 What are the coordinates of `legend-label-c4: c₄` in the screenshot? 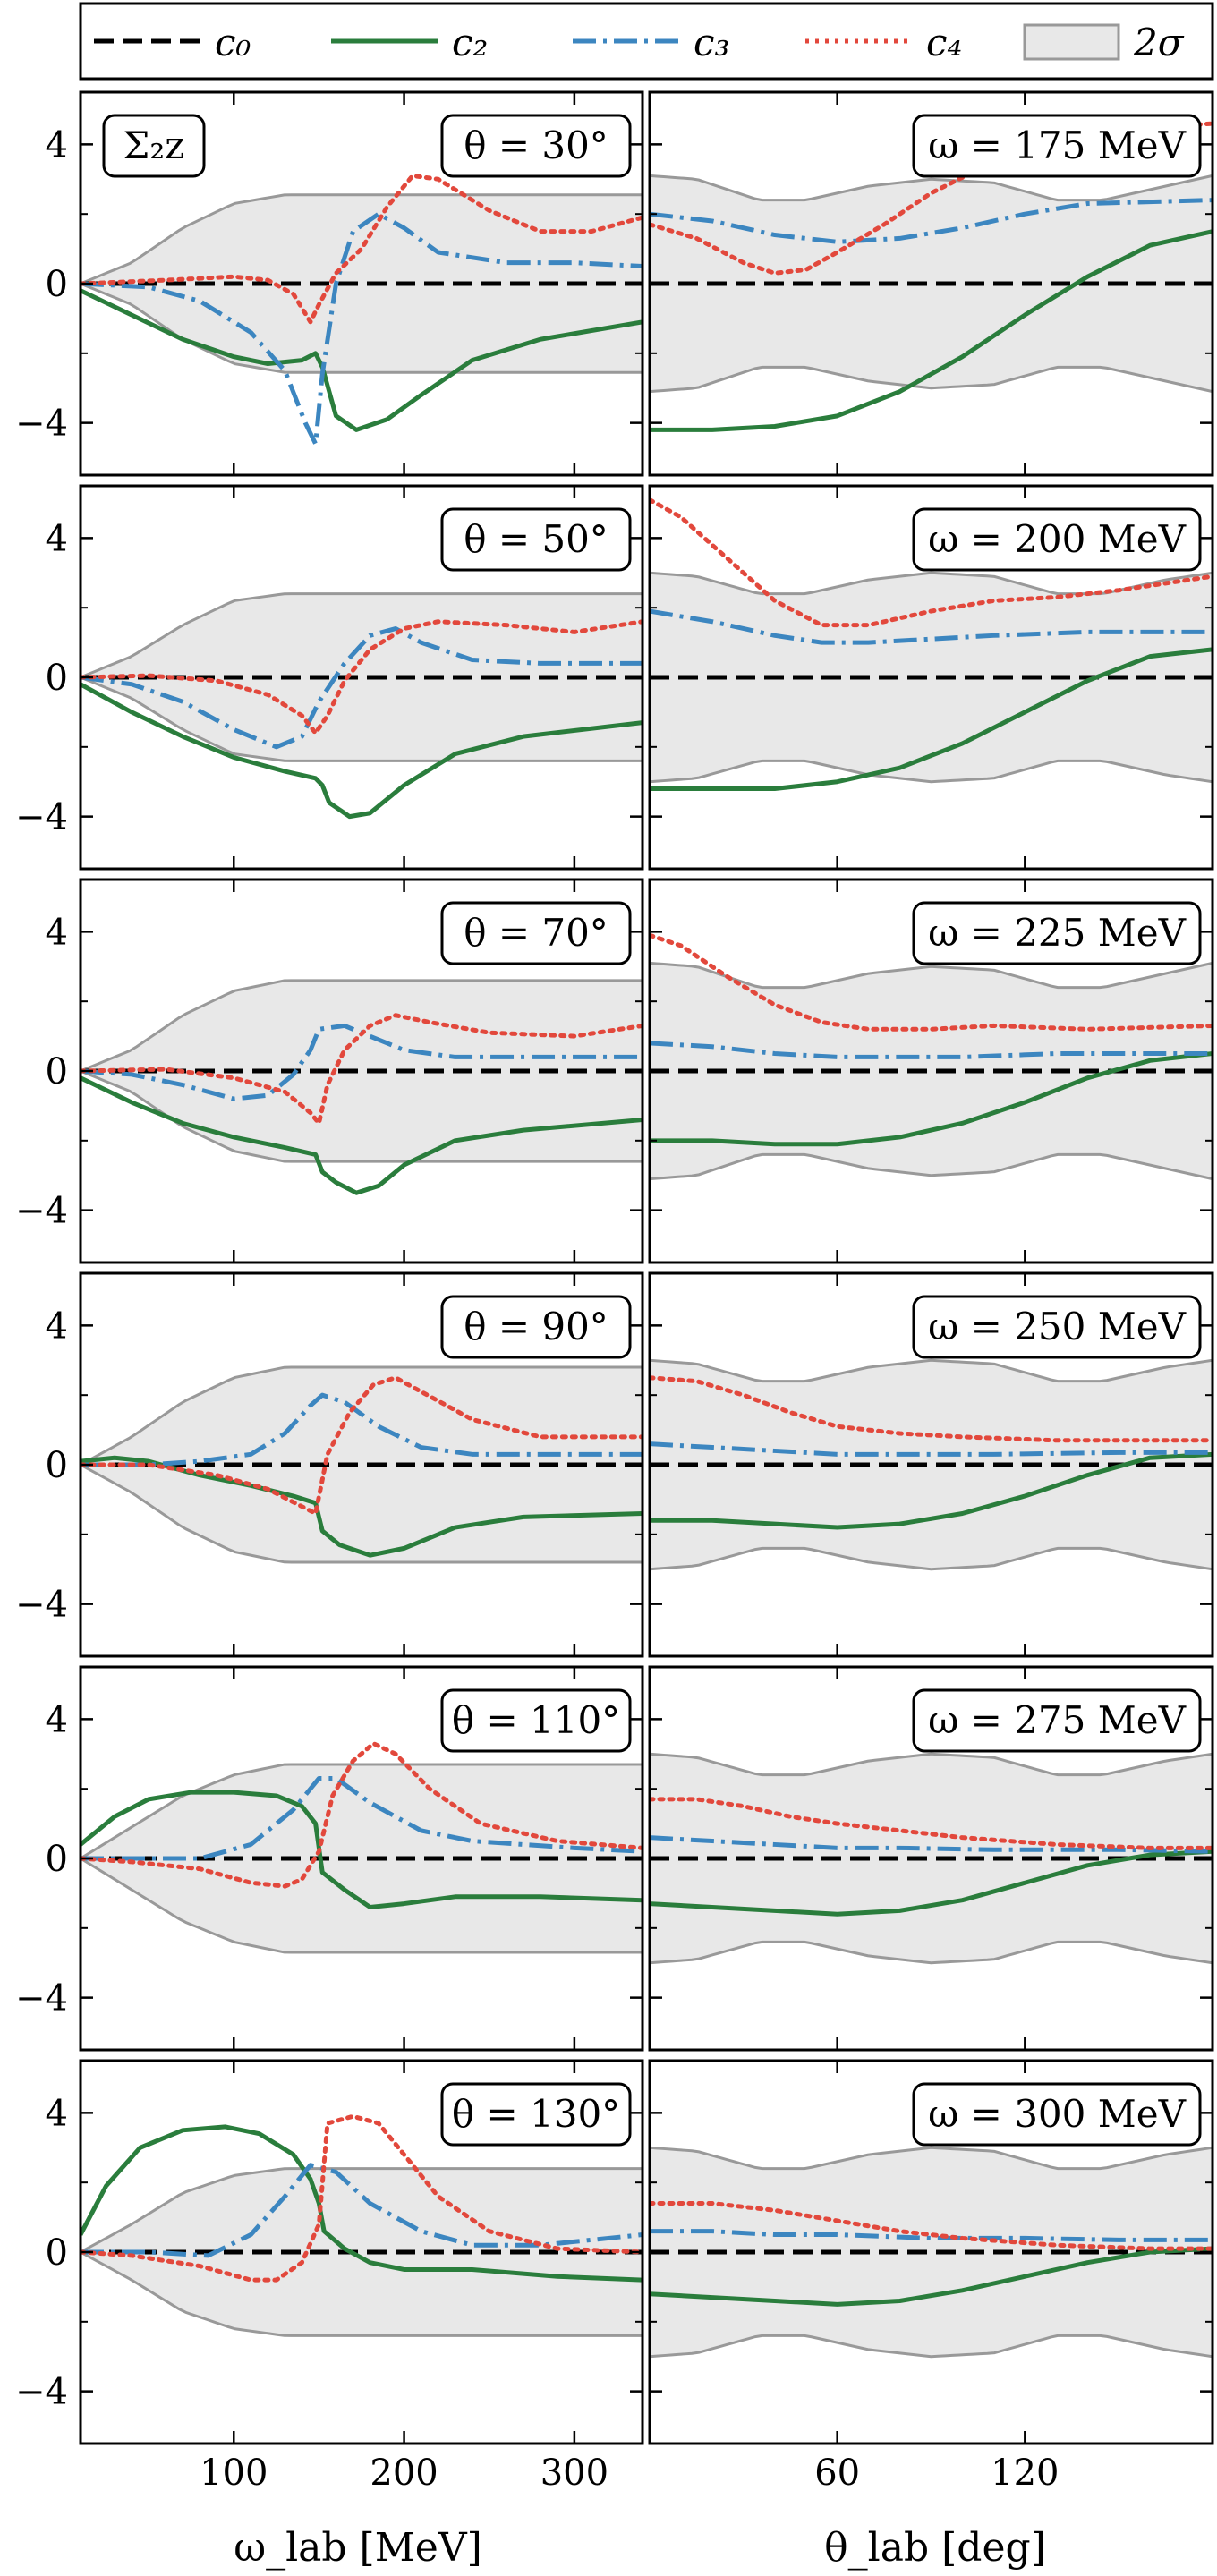 It's located at (944, 42).